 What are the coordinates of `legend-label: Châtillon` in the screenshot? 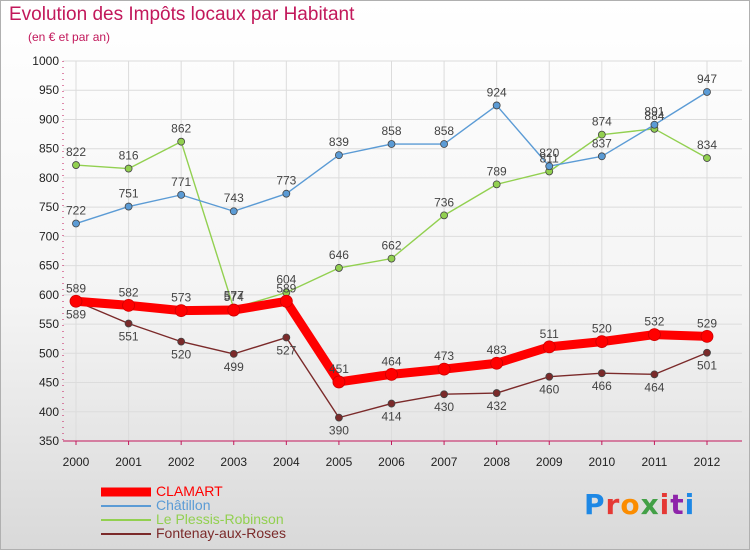 It's located at (183, 505).